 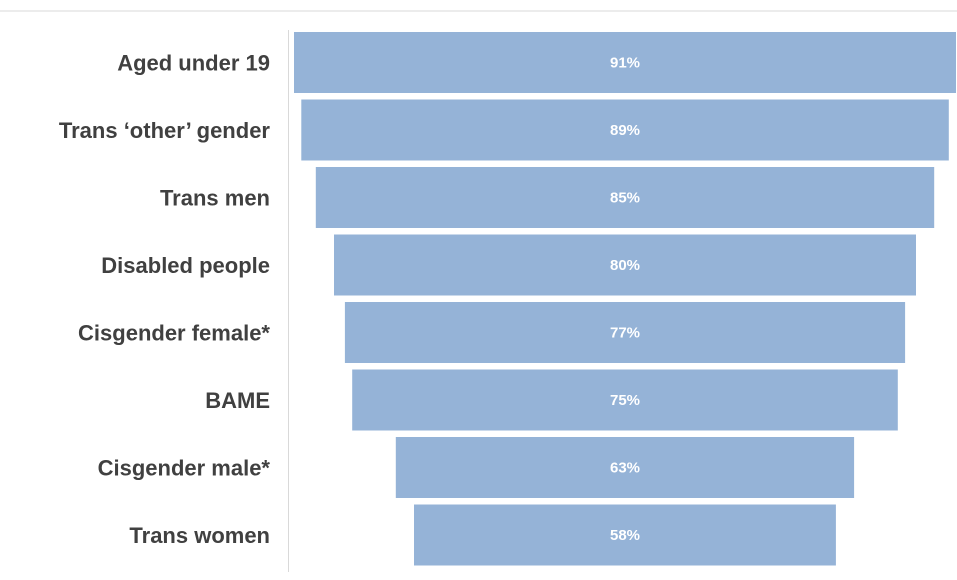 I want to click on data-label-3: 85%, so click(x=625, y=198).